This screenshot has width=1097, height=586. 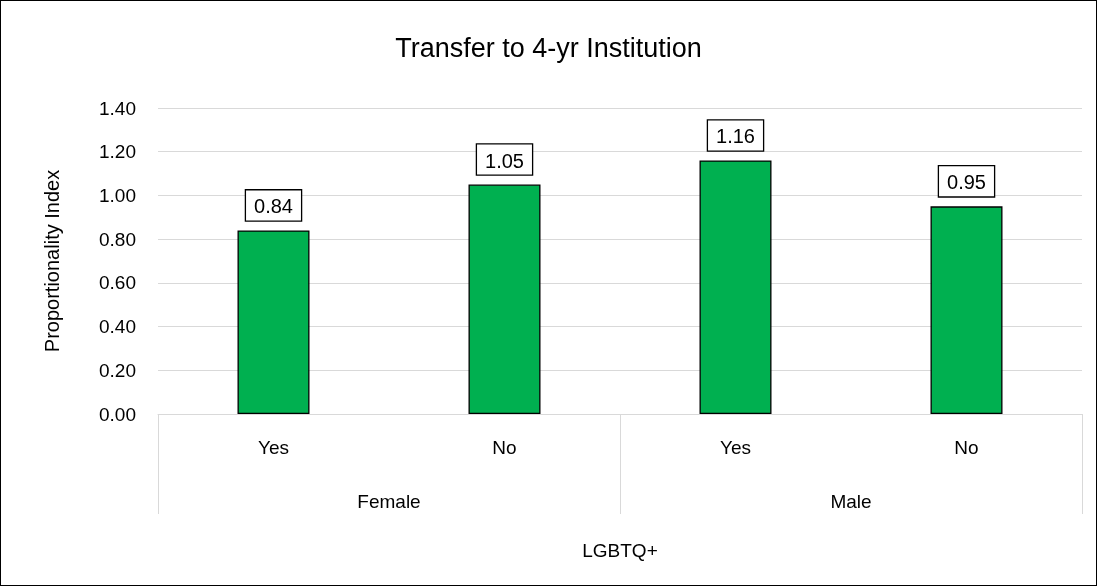 What do you see at coordinates (620, 550) in the screenshot?
I see `x-axis-title: LGBTQ+` at bounding box center [620, 550].